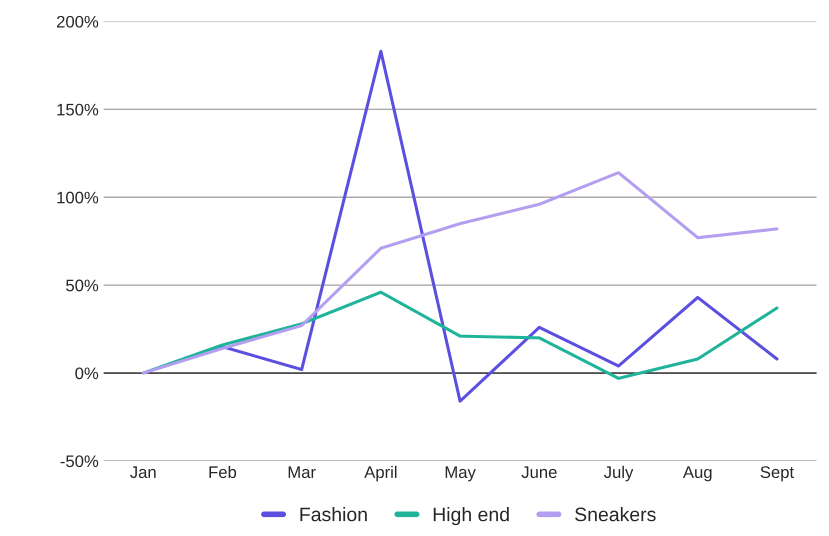  Describe the element at coordinates (615, 514) in the screenshot. I see `legend-label: Sneakers` at that location.